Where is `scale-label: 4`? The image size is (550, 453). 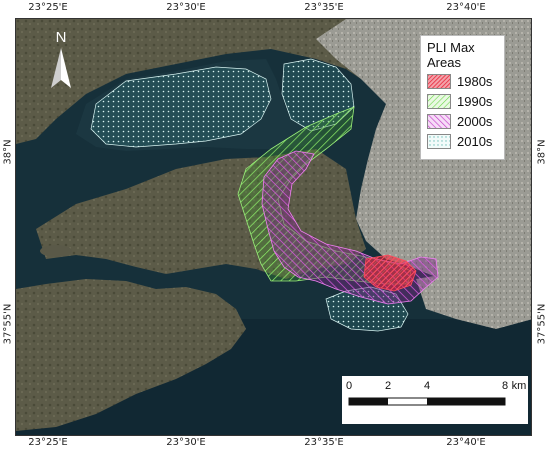 scale-label: 4 is located at coordinates (427, 386).